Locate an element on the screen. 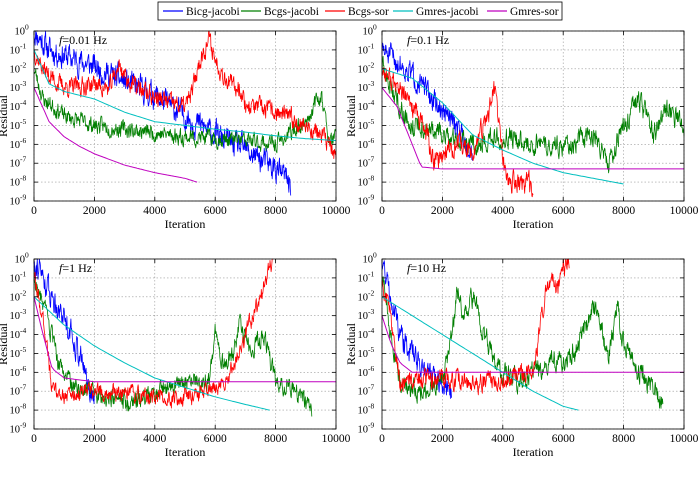 The height and width of the screenshot is (479, 700). frequency-value: =1 Hz is located at coordinates (77, 268).